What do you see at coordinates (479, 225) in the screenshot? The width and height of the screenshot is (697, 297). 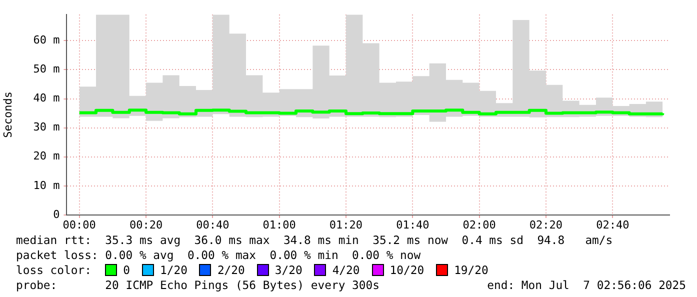 I see `x-tick-label: 02:00` at bounding box center [479, 225].